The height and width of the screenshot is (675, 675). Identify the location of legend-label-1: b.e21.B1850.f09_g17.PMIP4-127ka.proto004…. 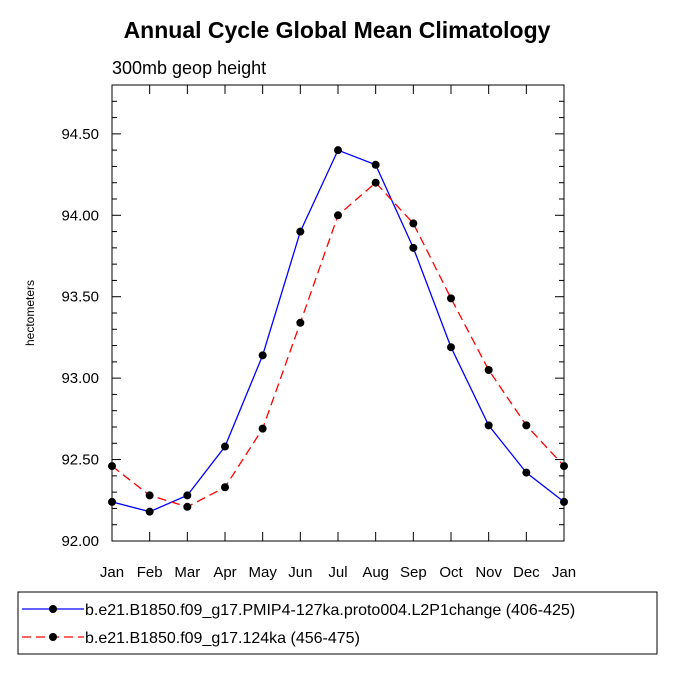
(330, 610).